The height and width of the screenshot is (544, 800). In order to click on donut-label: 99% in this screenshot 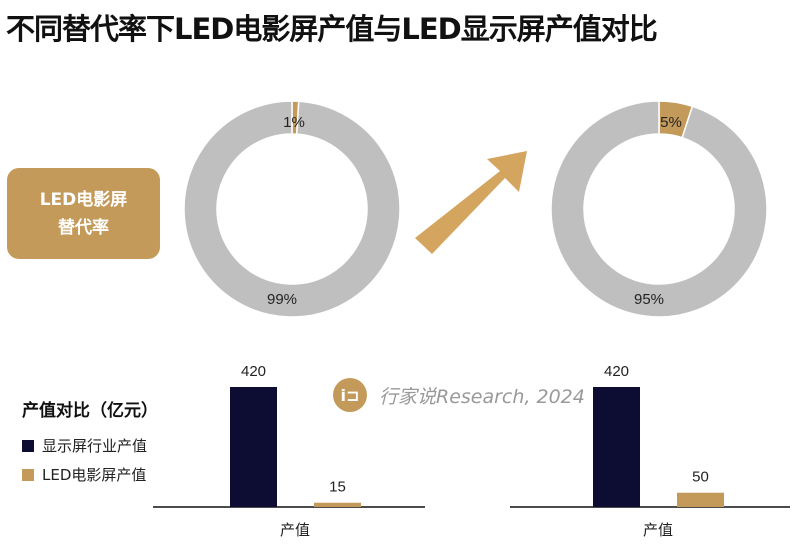, I will do `click(282, 299)`.